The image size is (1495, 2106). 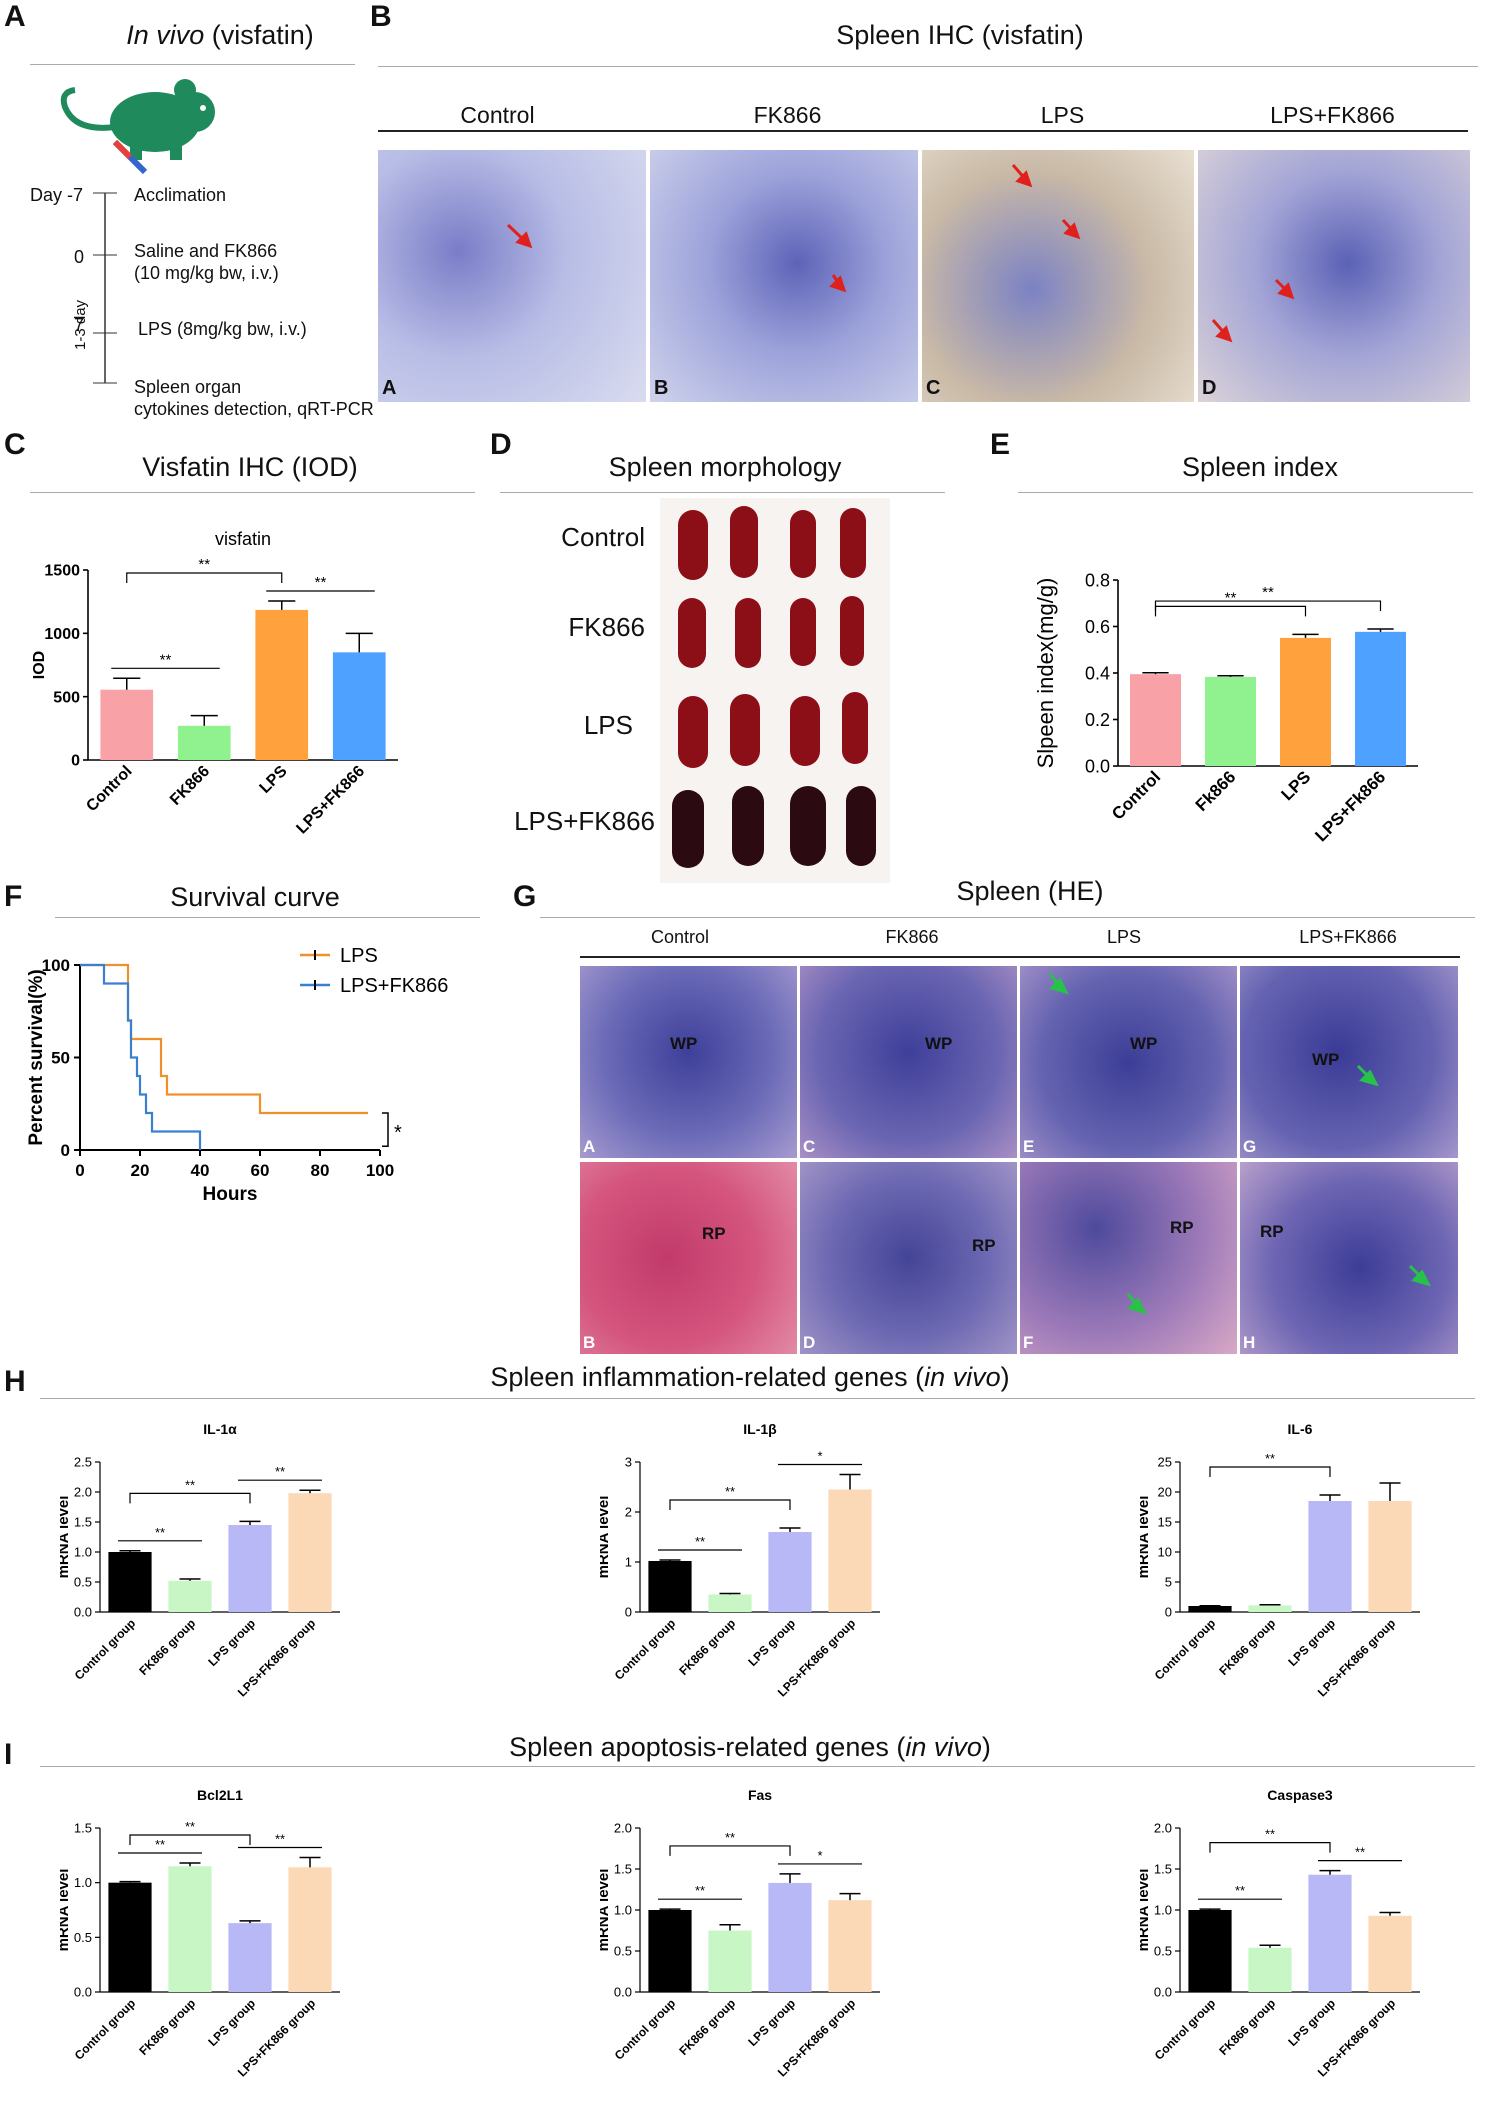 I want to click on x-tick-label: 60, so click(x=260, y=1170).